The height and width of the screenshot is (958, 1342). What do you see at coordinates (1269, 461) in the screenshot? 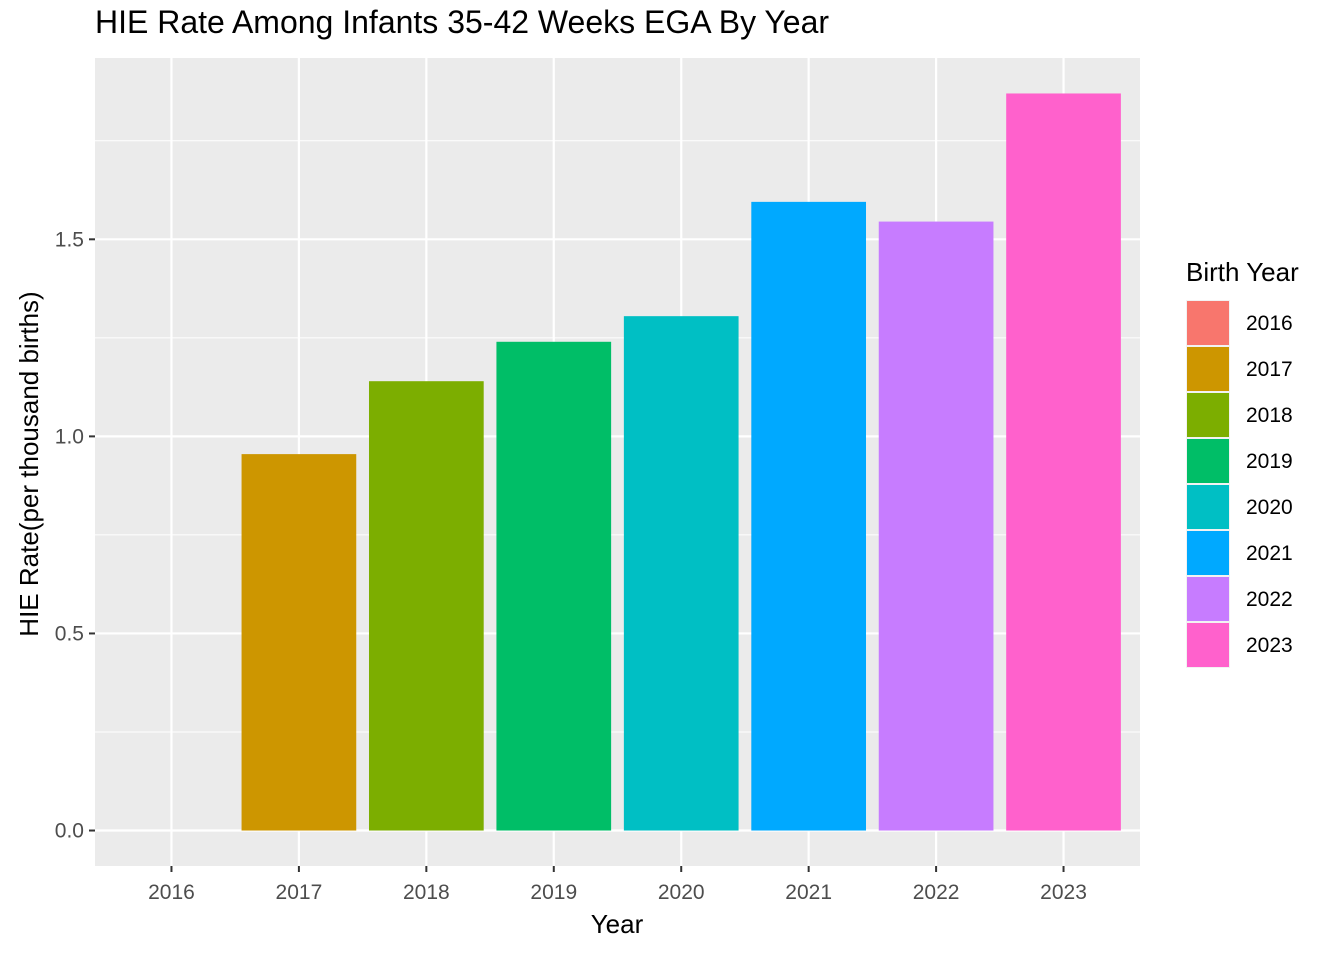
I see `legend-label: 2019` at bounding box center [1269, 461].